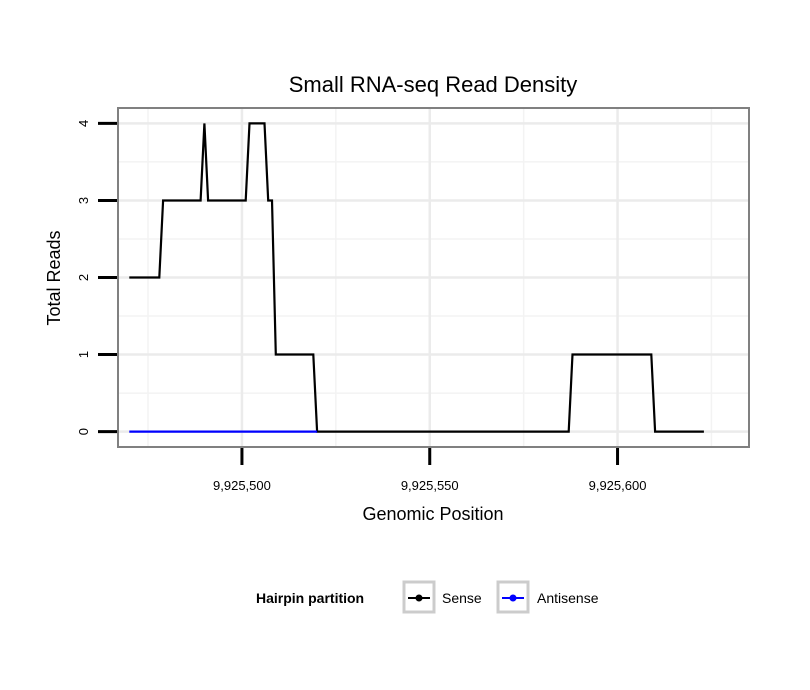 The image size is (810, 690). Describe the element at coordinates (242, 485) in the screenshot. I see `x-tick-label: 9,925,500` at that location.